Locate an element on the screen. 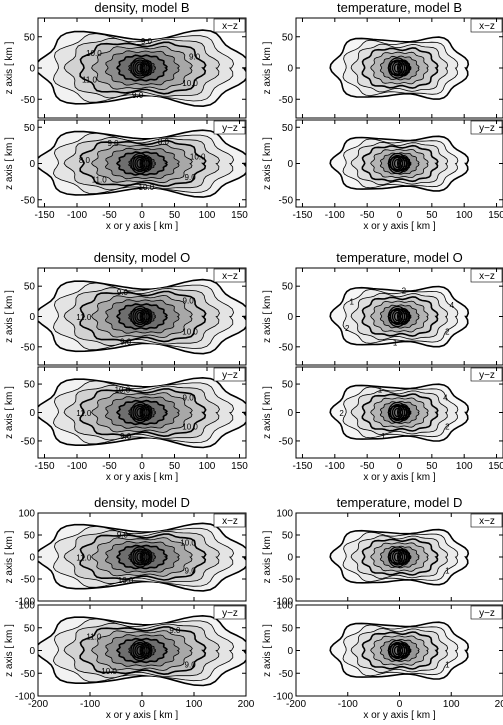  contour-map: 2 1 2 1 4 is located at coordinates (399, 412).